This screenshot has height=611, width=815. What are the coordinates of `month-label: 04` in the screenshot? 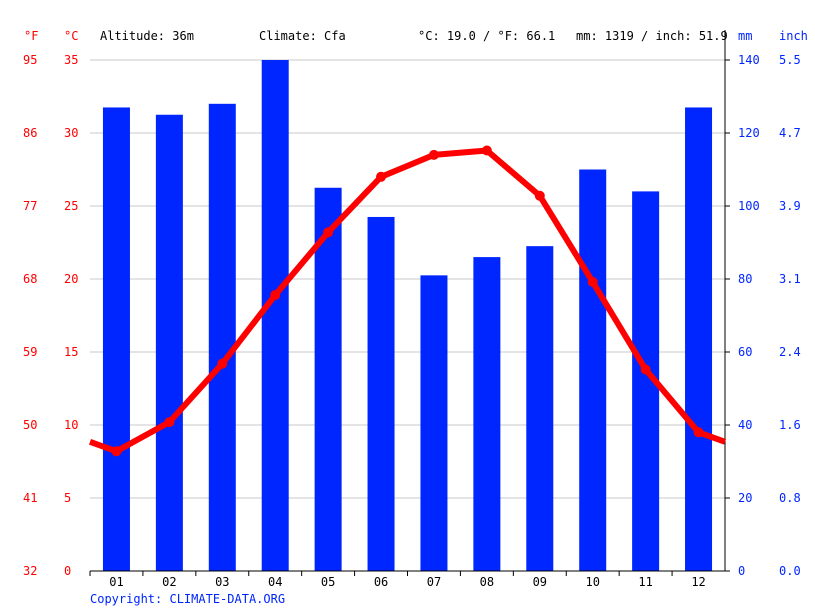 It's located at (275, 582).